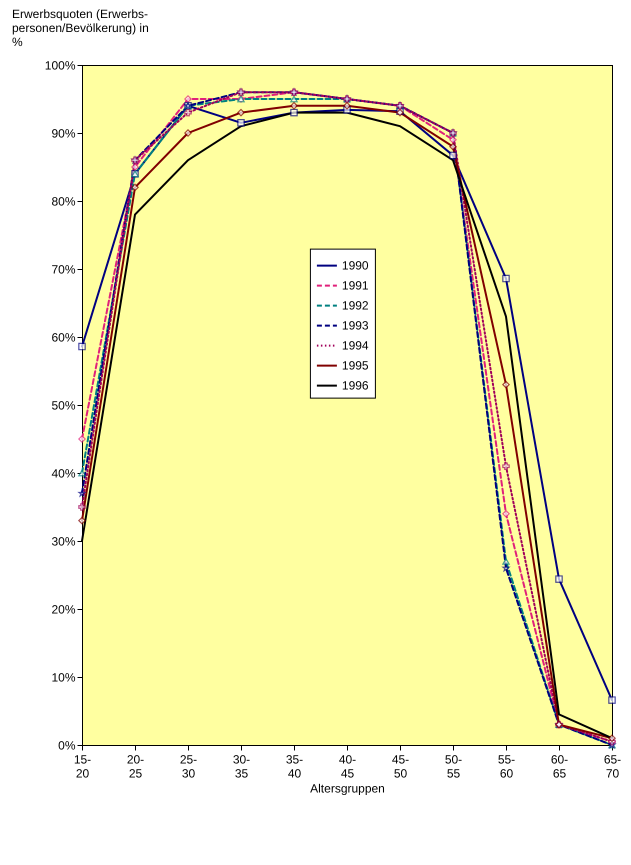  I want to click on x-tick-label: 55-60, so click(507, 766).